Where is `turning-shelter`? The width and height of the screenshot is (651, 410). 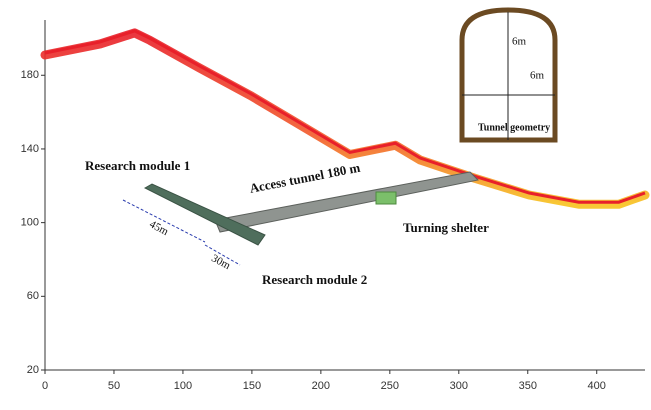
turning-shelter is located at coordinates (386, 198).